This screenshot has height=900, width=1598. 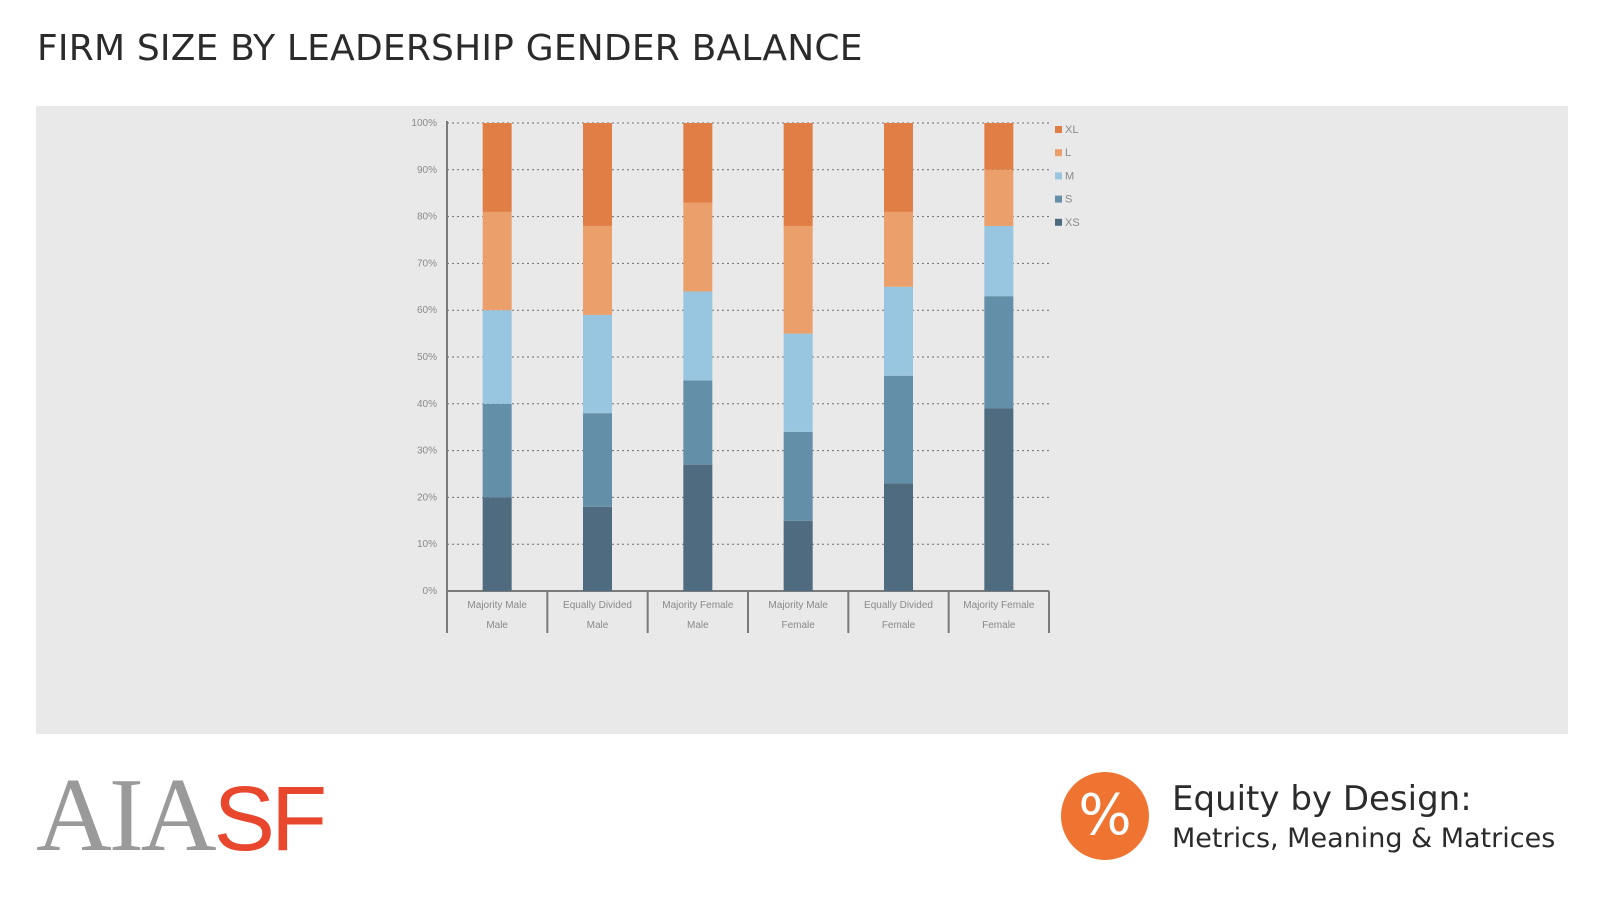 What do you see at coordinates (430, 591) in the screenshot?
I see `y-tick-label: 0%` at bounding box center [430, 591].